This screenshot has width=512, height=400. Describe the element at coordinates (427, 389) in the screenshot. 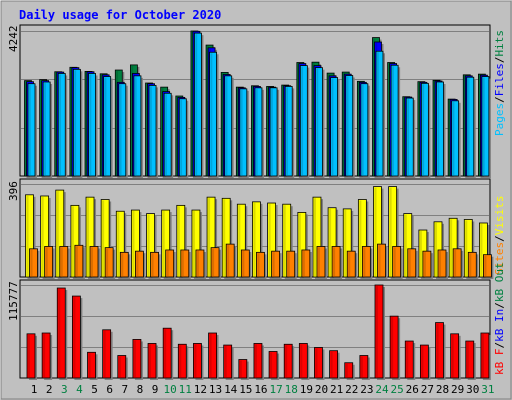

I see `day-label: 27` at that location.